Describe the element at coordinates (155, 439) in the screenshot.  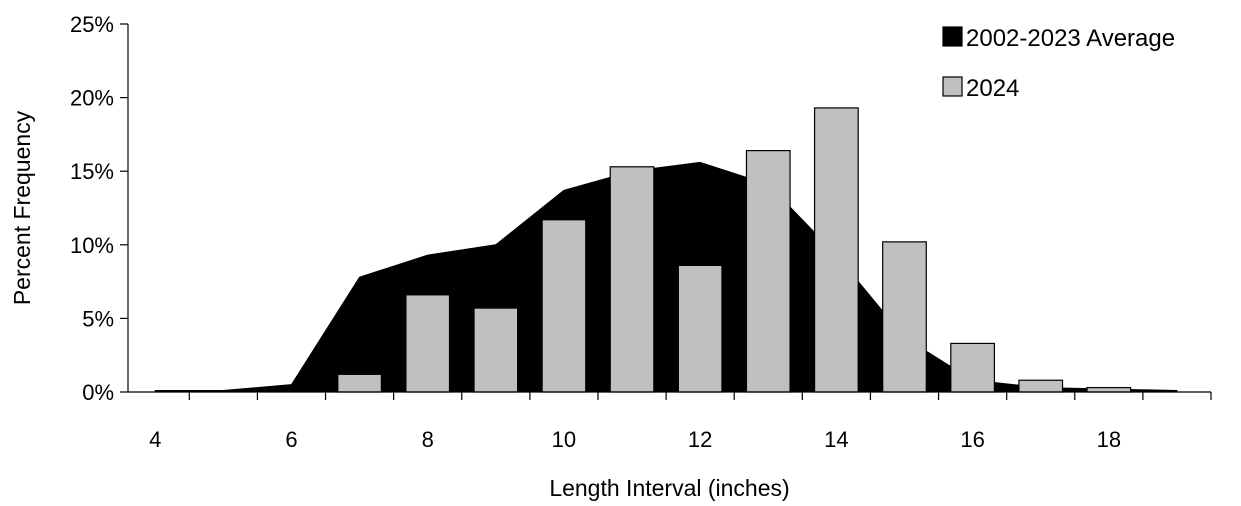
I see `x-tick-label: 4` at that location.